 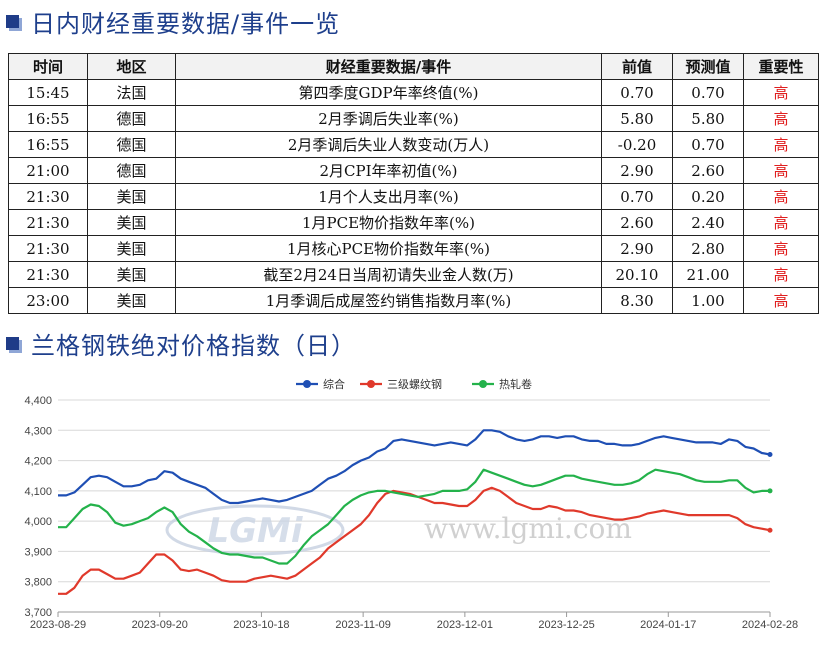 What do you see at coordinates (38, 431) in the screenshot?
I see `y-tick-label: 4,300` at bounding box center [38, 431].